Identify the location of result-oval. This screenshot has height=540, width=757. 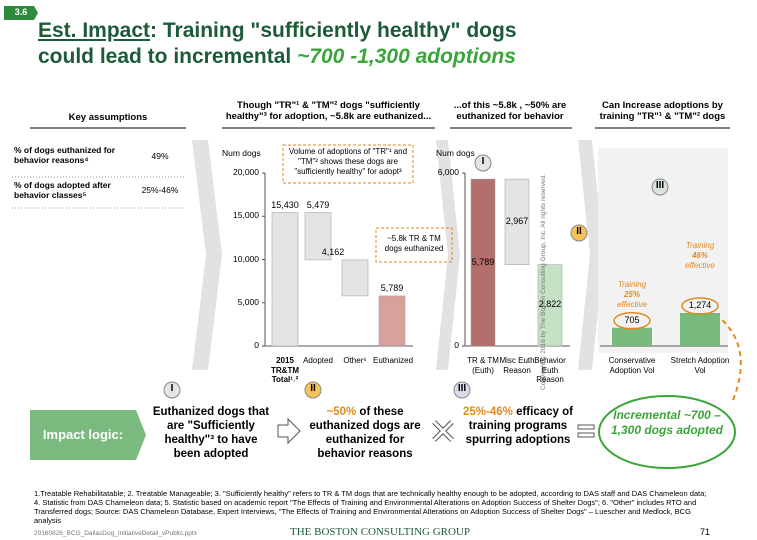
(667, 432).